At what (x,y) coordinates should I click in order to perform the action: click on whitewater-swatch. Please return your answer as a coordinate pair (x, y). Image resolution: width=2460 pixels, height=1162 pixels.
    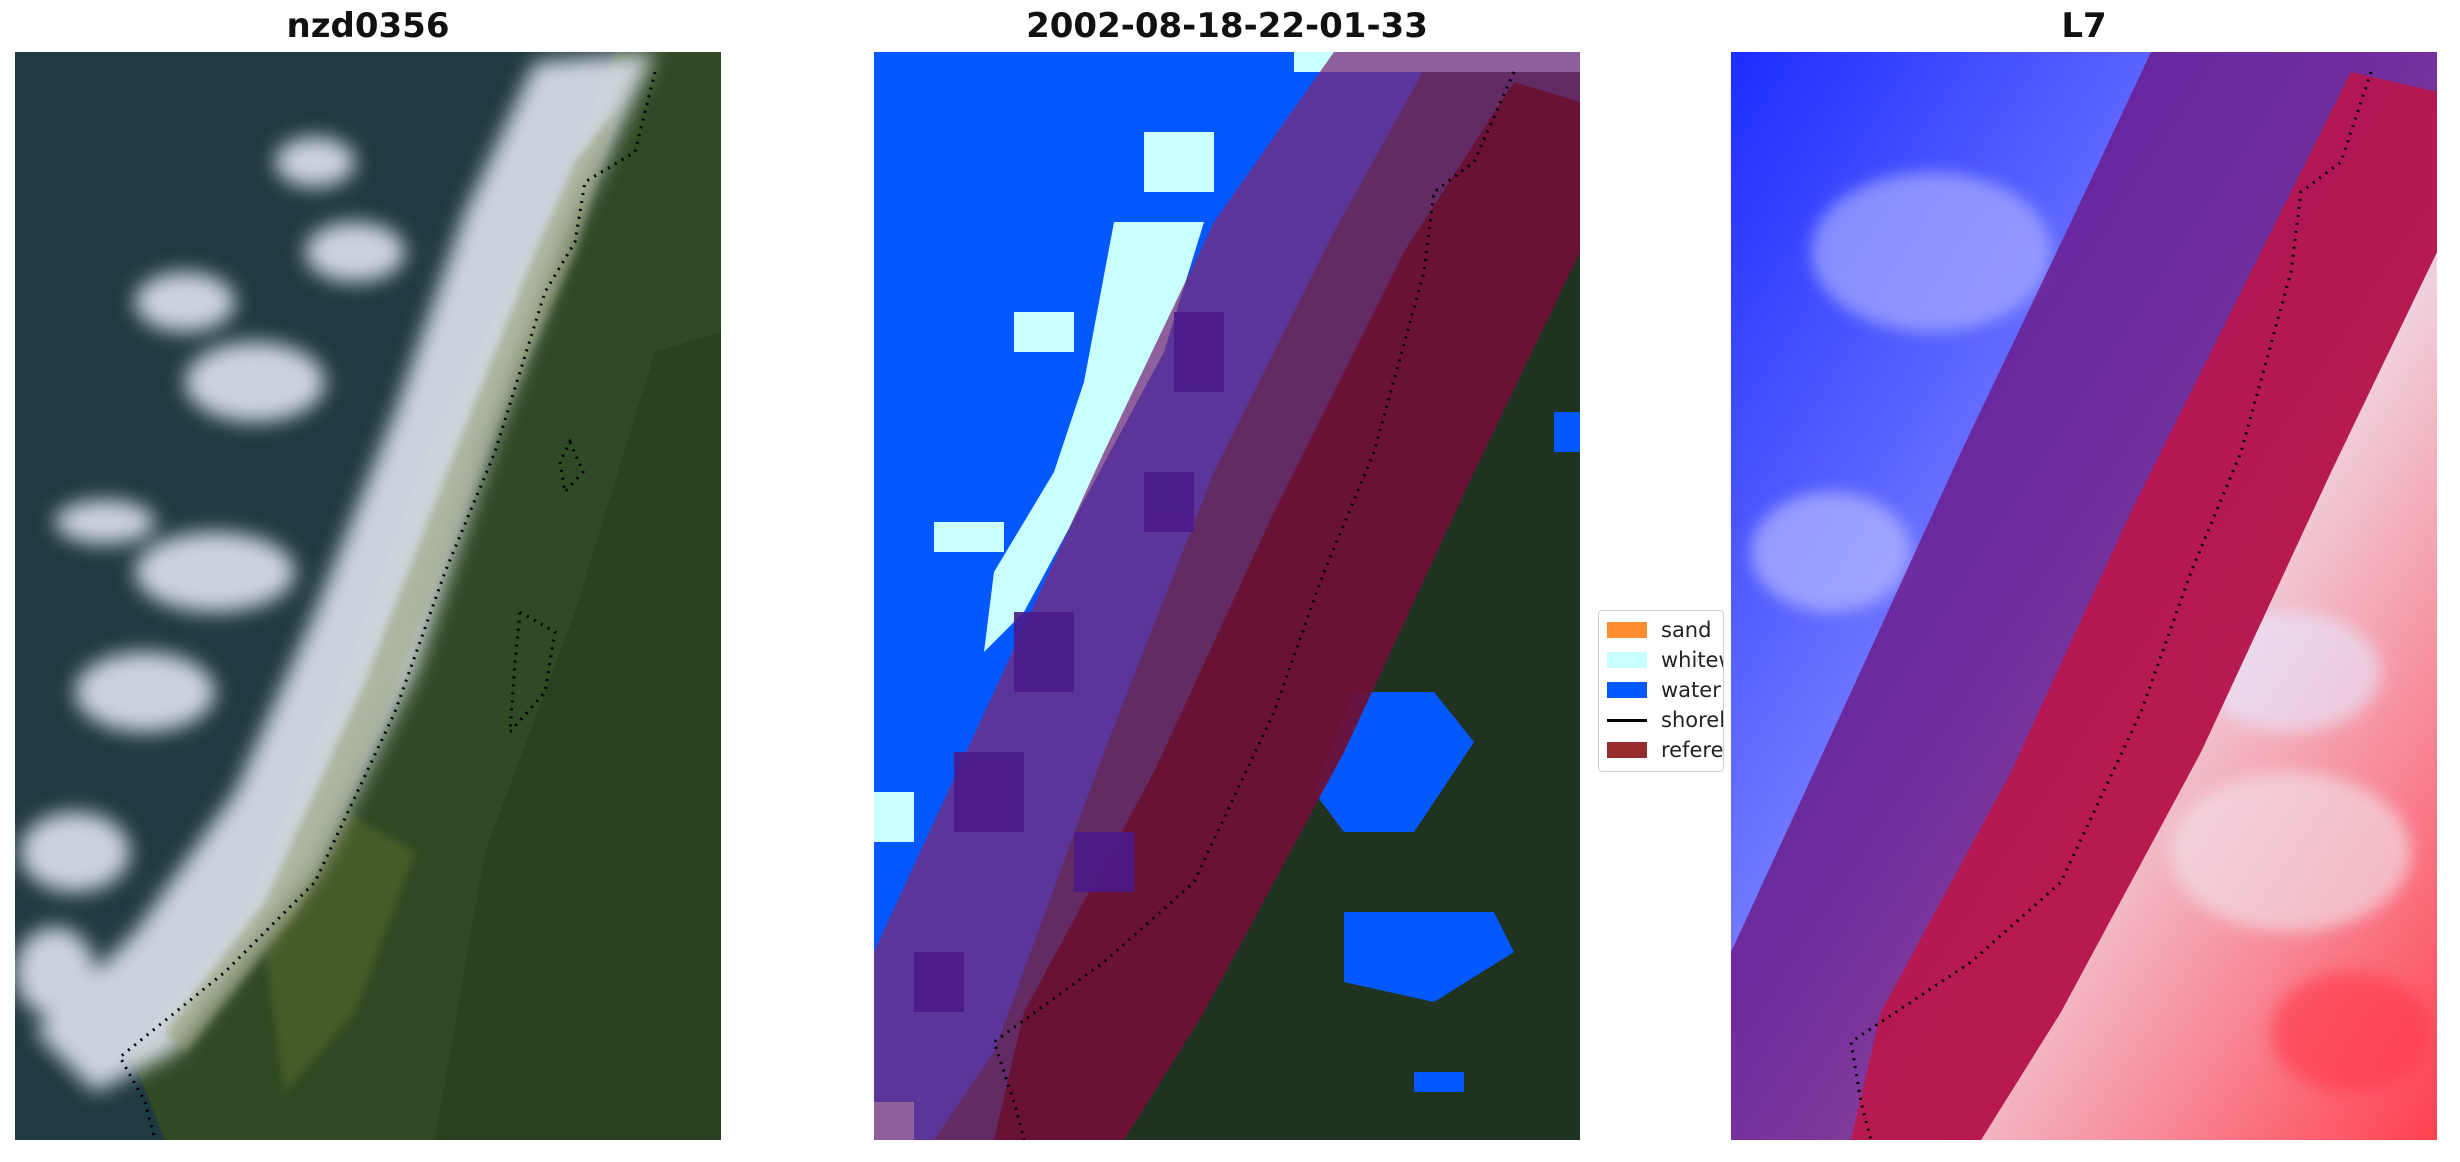
    Looking at the image, I should click on (1627, 660).